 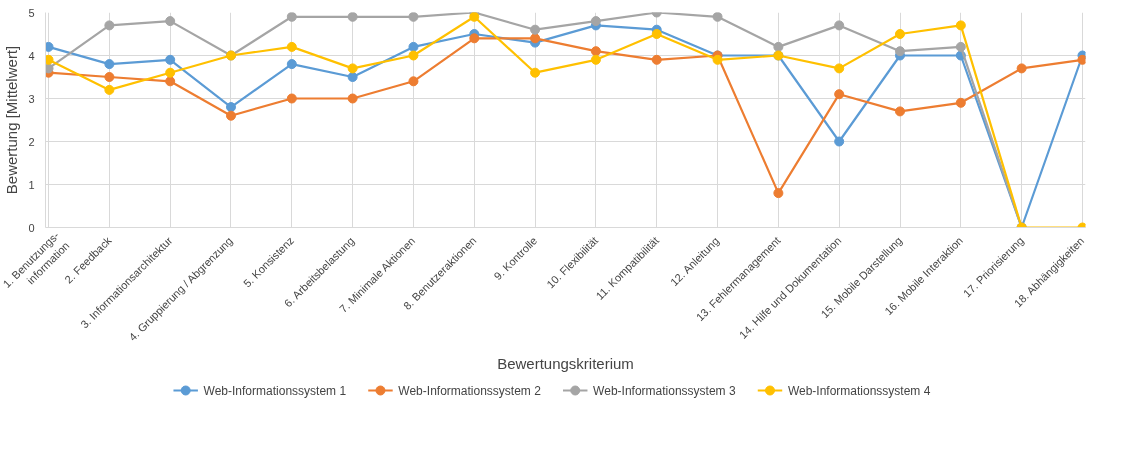 What do you see at coordinates (565, 364) in the screenshot?
I see `x-axis-title: Bewertungskriterium` at bounding box center [565, 364].